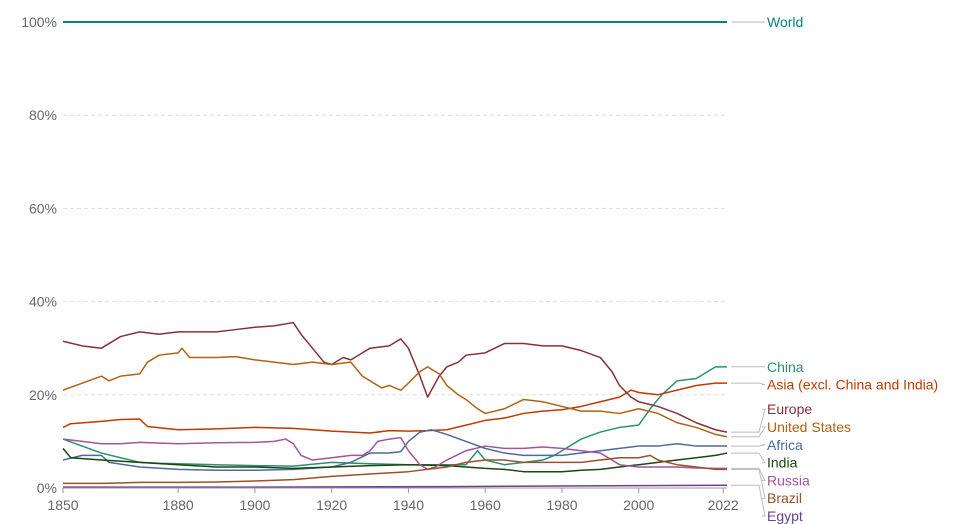 The height and width of the screenshot is (524, 975). I want to click on y-tick-label: 100%, so click(39, 22).